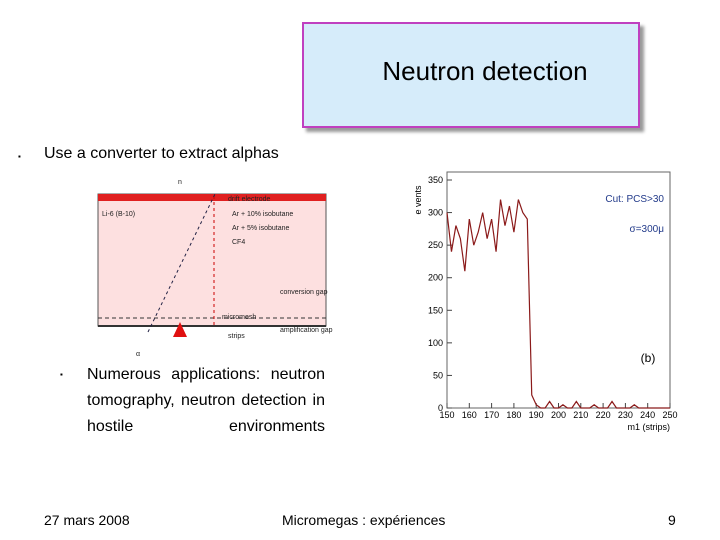 This screenshot has width=720, height=540. What do you see at coordinates (649, 427) in the screenshot?
I see `x-axis-label: m1 (strips)` at bounding box center [649, 427].